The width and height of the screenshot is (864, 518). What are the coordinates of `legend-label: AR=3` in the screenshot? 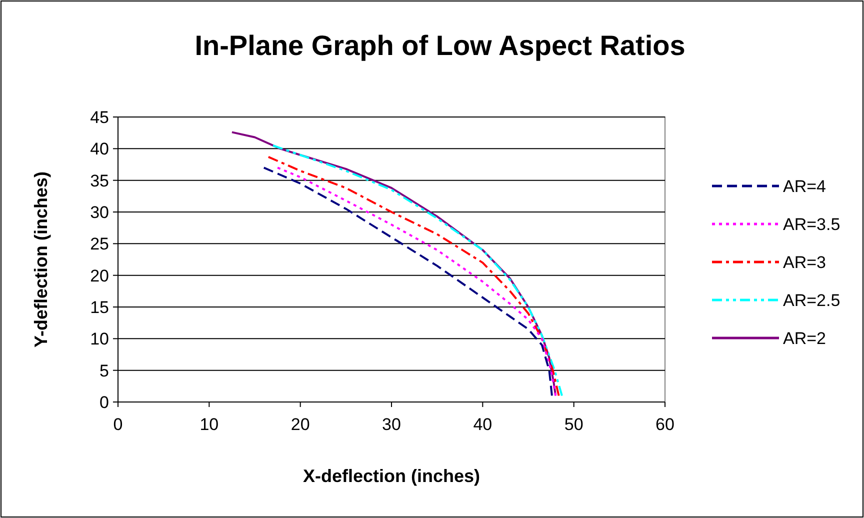 It's located at (804, 262).